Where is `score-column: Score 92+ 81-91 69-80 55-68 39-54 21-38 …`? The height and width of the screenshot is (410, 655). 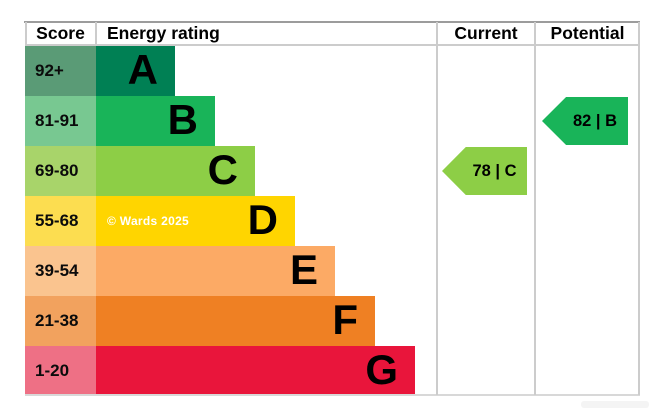
score-column: Score 92+ 81-91 69-80 55-68 39-54 21-38 … is located at coordinates (60, 209).